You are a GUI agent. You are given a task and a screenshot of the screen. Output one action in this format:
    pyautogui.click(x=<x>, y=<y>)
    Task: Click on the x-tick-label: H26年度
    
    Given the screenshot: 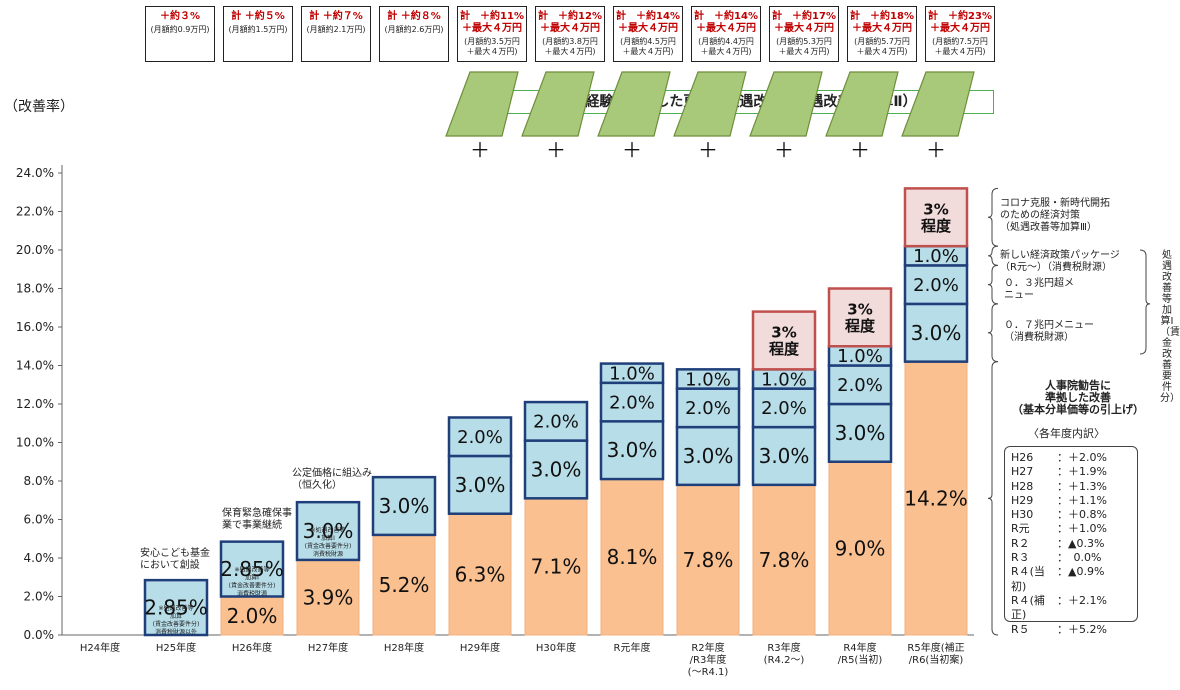 What is the action you would take?
    pyautogui.click(x=252, y=647)
    